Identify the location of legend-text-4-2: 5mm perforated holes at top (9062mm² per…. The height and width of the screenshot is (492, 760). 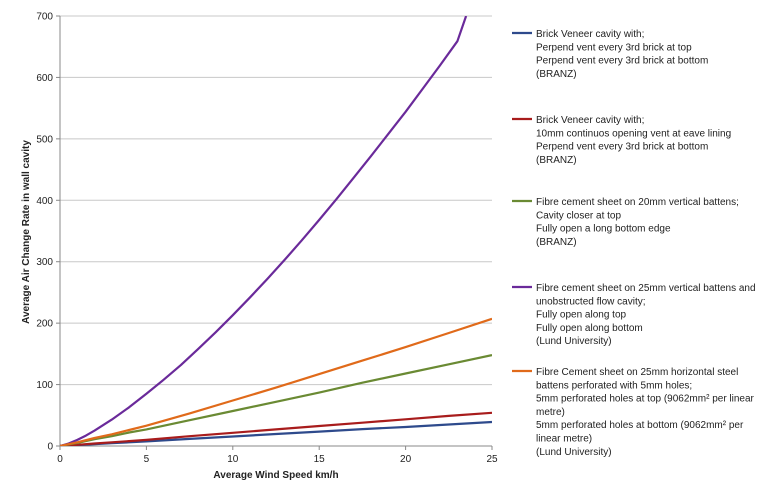
(645, 399).